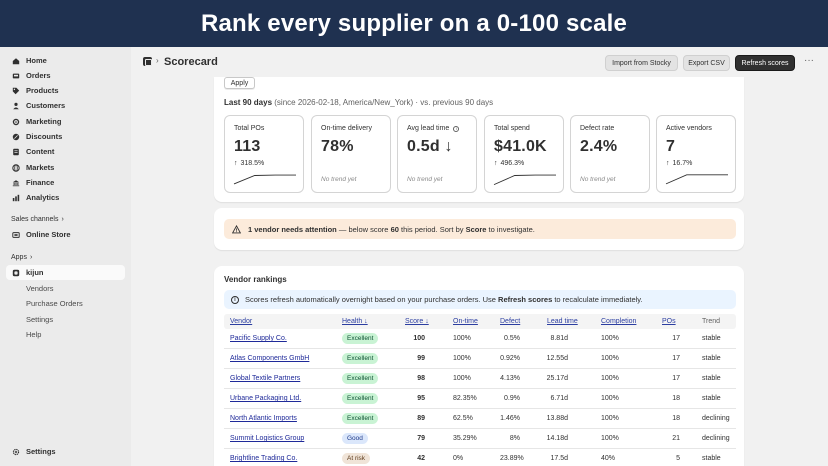 This screenshot has height=466, width=828. Describe the element at coordinates (512, 398) in the screenshot. I see `defect-cell: 0.9%` at that location.